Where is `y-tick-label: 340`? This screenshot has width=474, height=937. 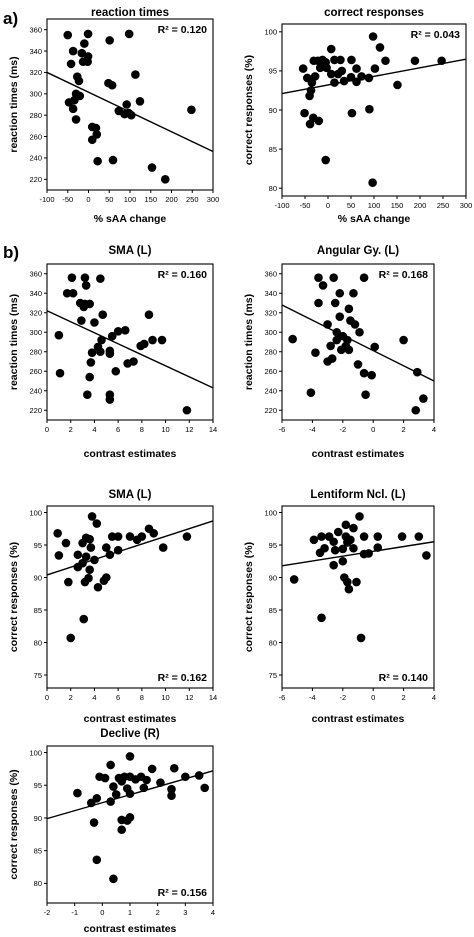
y-tick-label: 340 is located at coordinates (270, 293).